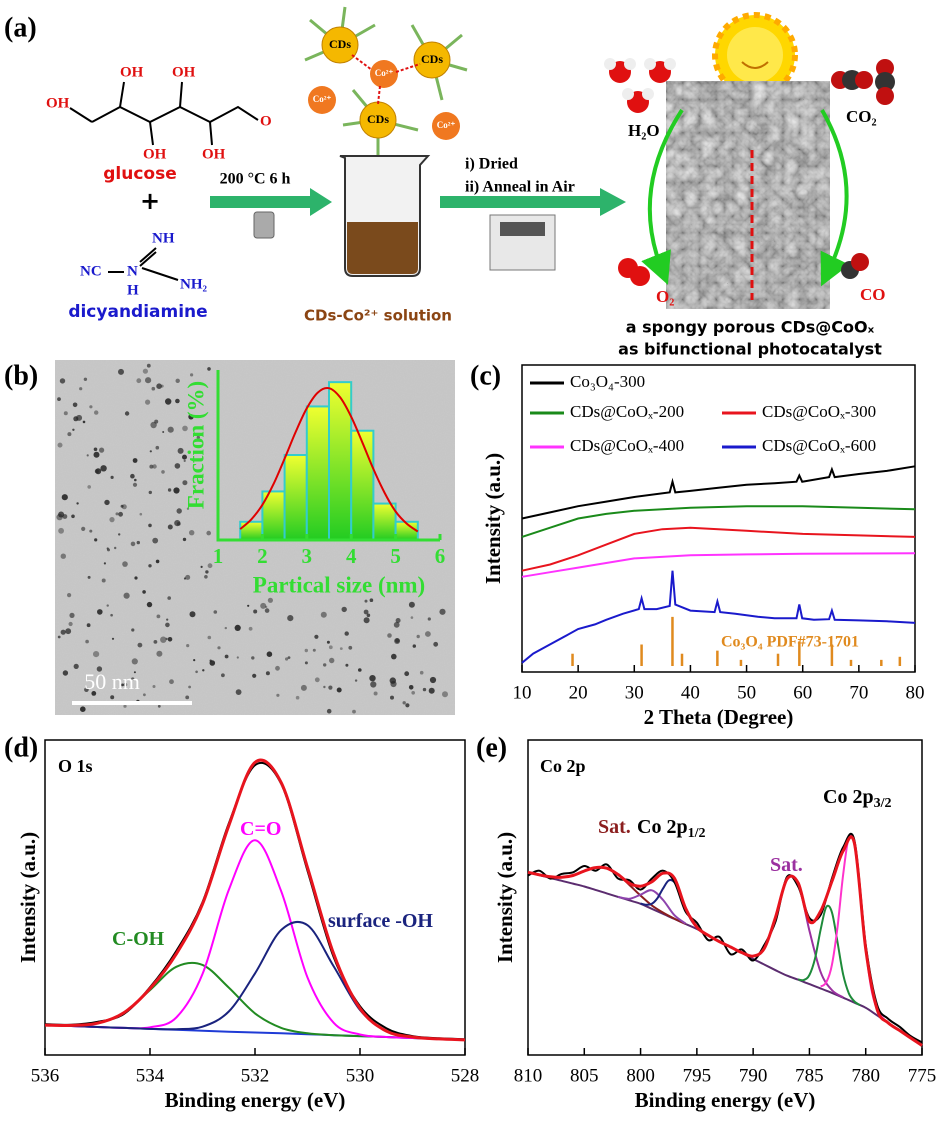 The height and width of the screenshot is (1126, 945). I want to click on x-tick-label: 536, so click(45, 1075).